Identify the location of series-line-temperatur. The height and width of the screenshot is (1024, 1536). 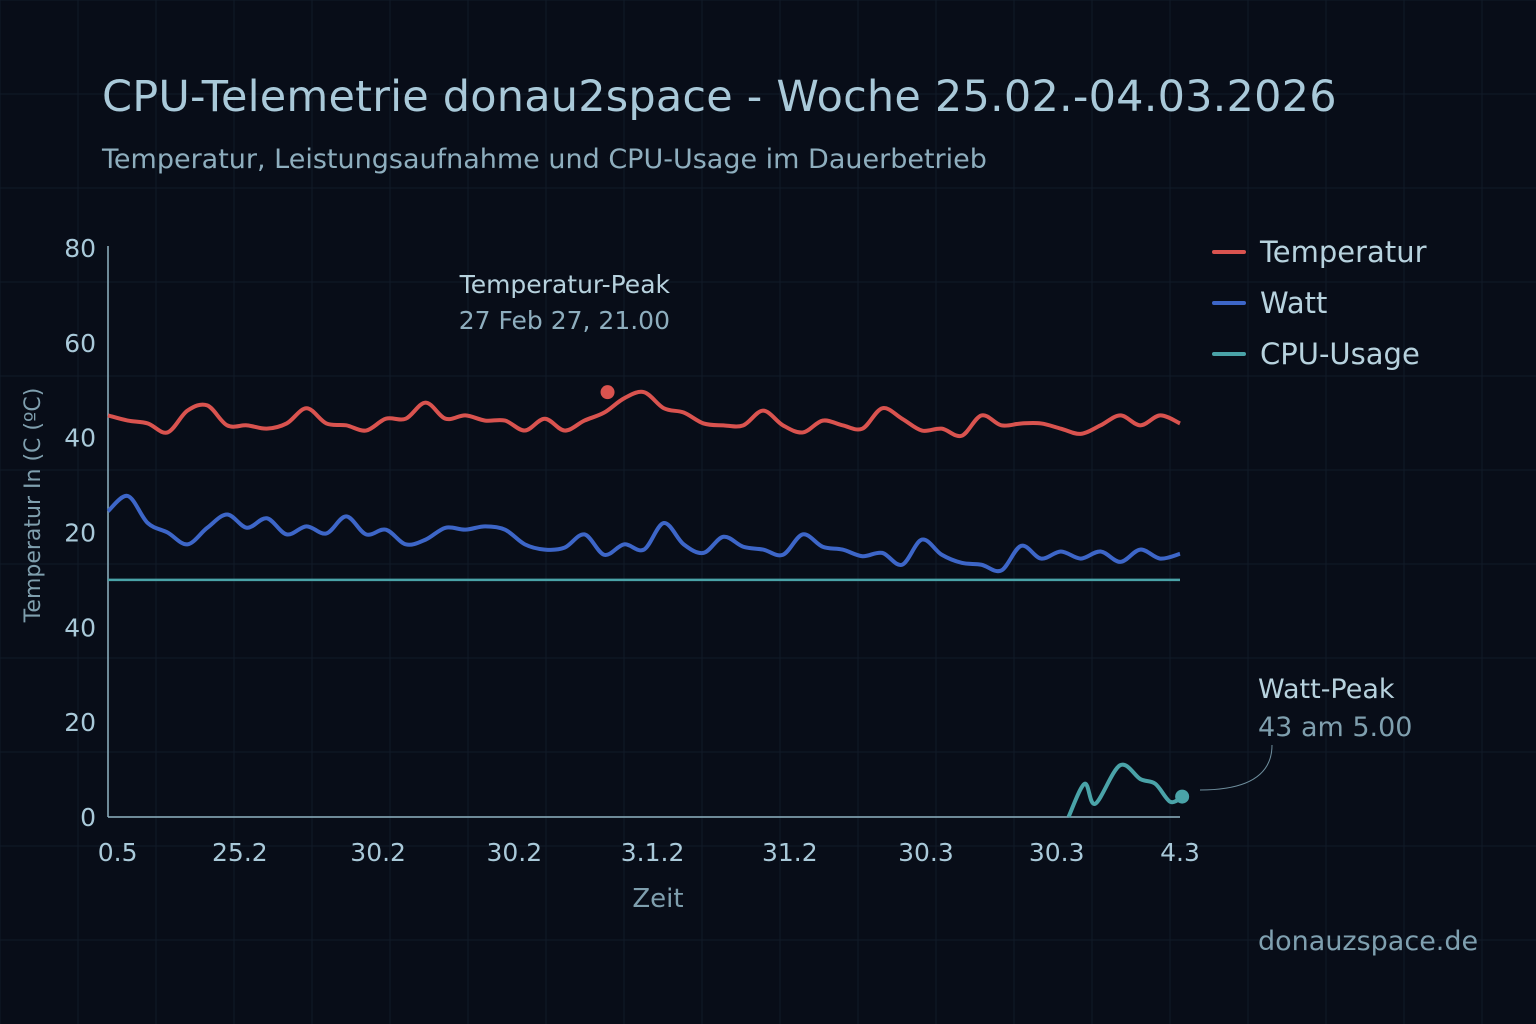
(644, 414).